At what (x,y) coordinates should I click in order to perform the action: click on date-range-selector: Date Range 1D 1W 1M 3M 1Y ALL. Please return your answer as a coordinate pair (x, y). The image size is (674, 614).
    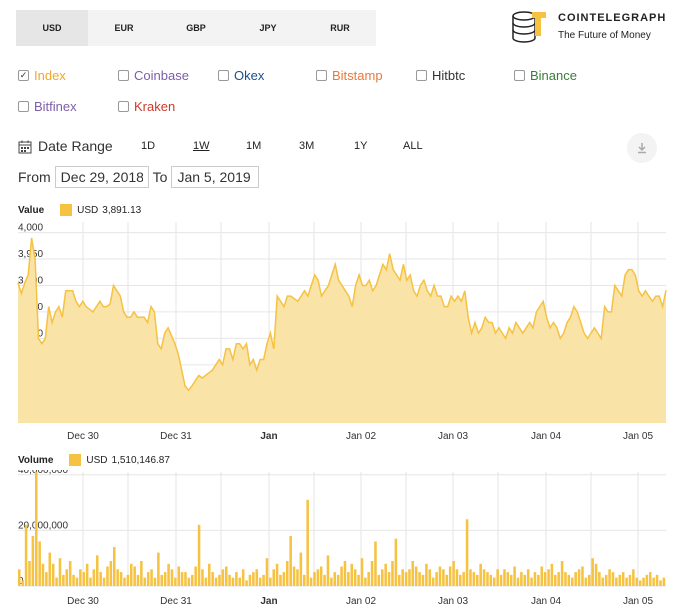
    Looking at the image, I should click on (248, 148).